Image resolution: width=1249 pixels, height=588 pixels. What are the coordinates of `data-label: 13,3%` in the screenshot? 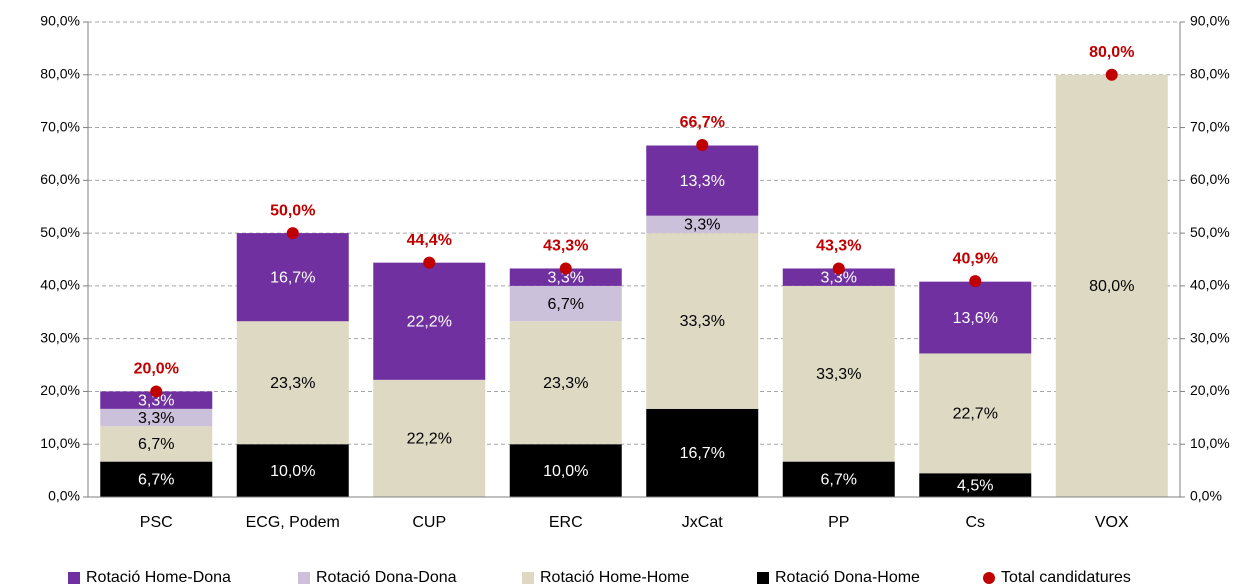 It's located at (702, 181).